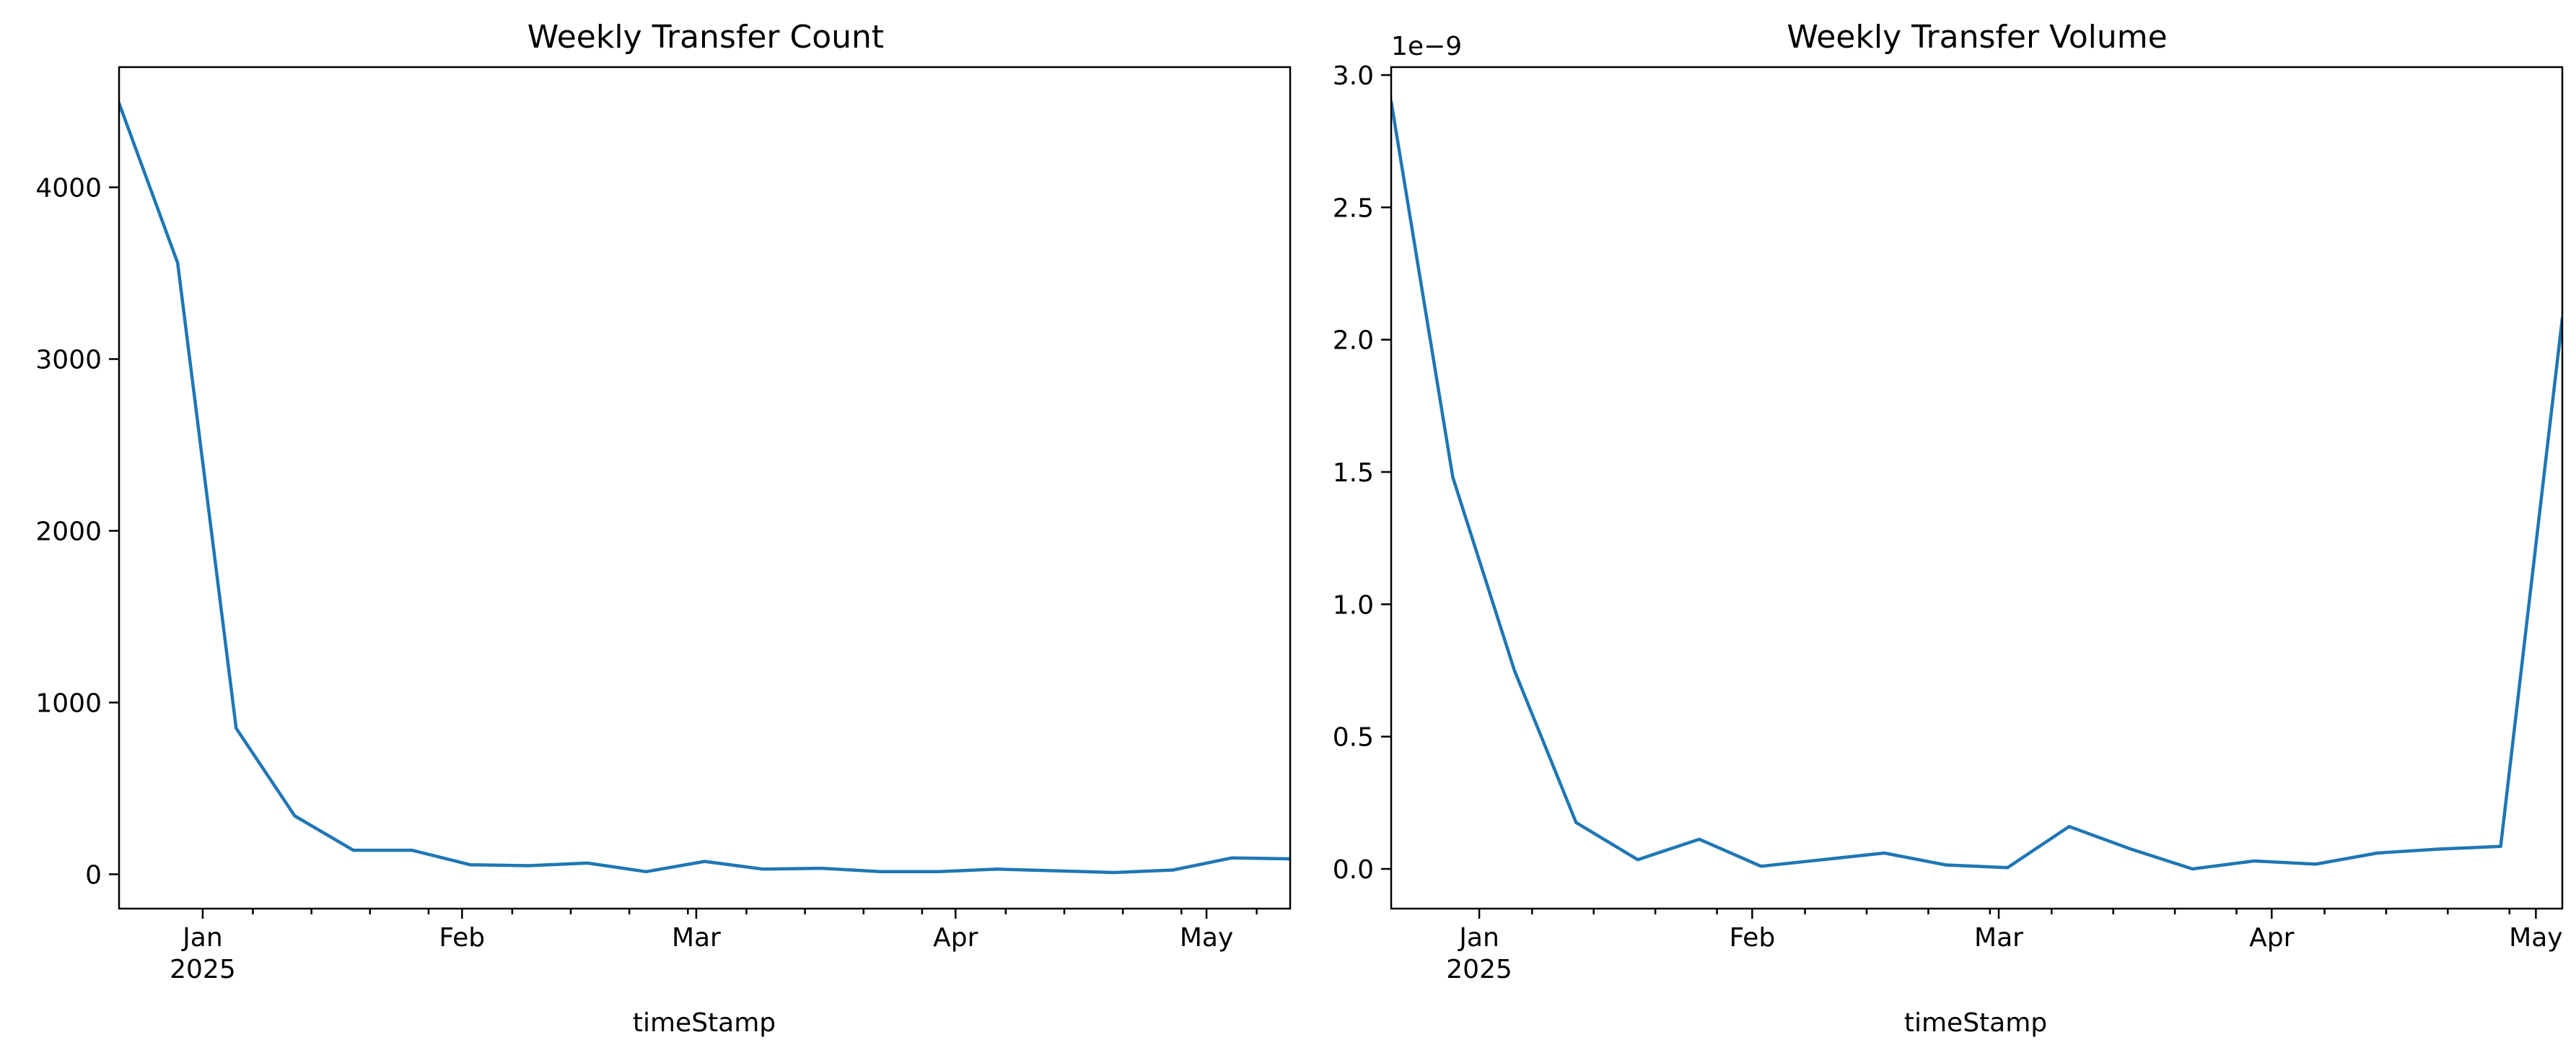 This screenshot has width=2576, height=1058. Describe the element at coordinates (705, 37) in the screenshot. I see `chart-title: Weekly Transfer Count` at that location.